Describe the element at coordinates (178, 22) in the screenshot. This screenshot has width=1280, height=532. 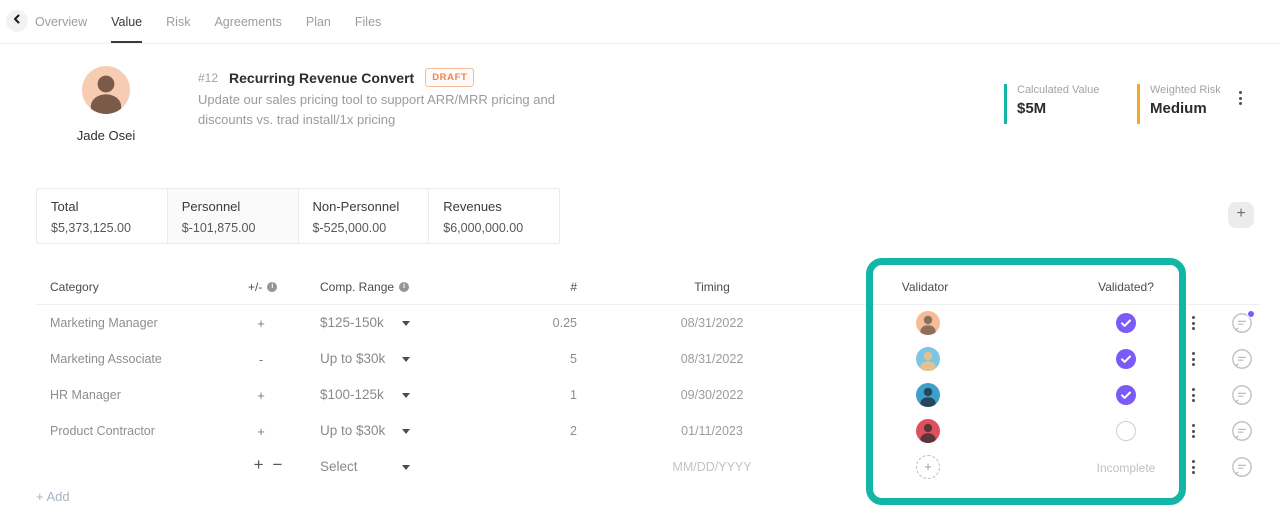
I see `tab-risk: Risk` at that location.